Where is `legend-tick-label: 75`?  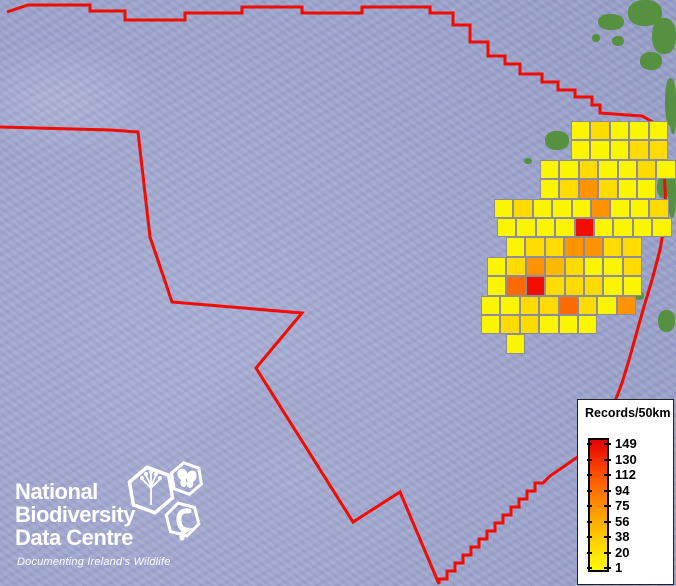
legend-tick-label: 75 is located at coordinates (622, 505).